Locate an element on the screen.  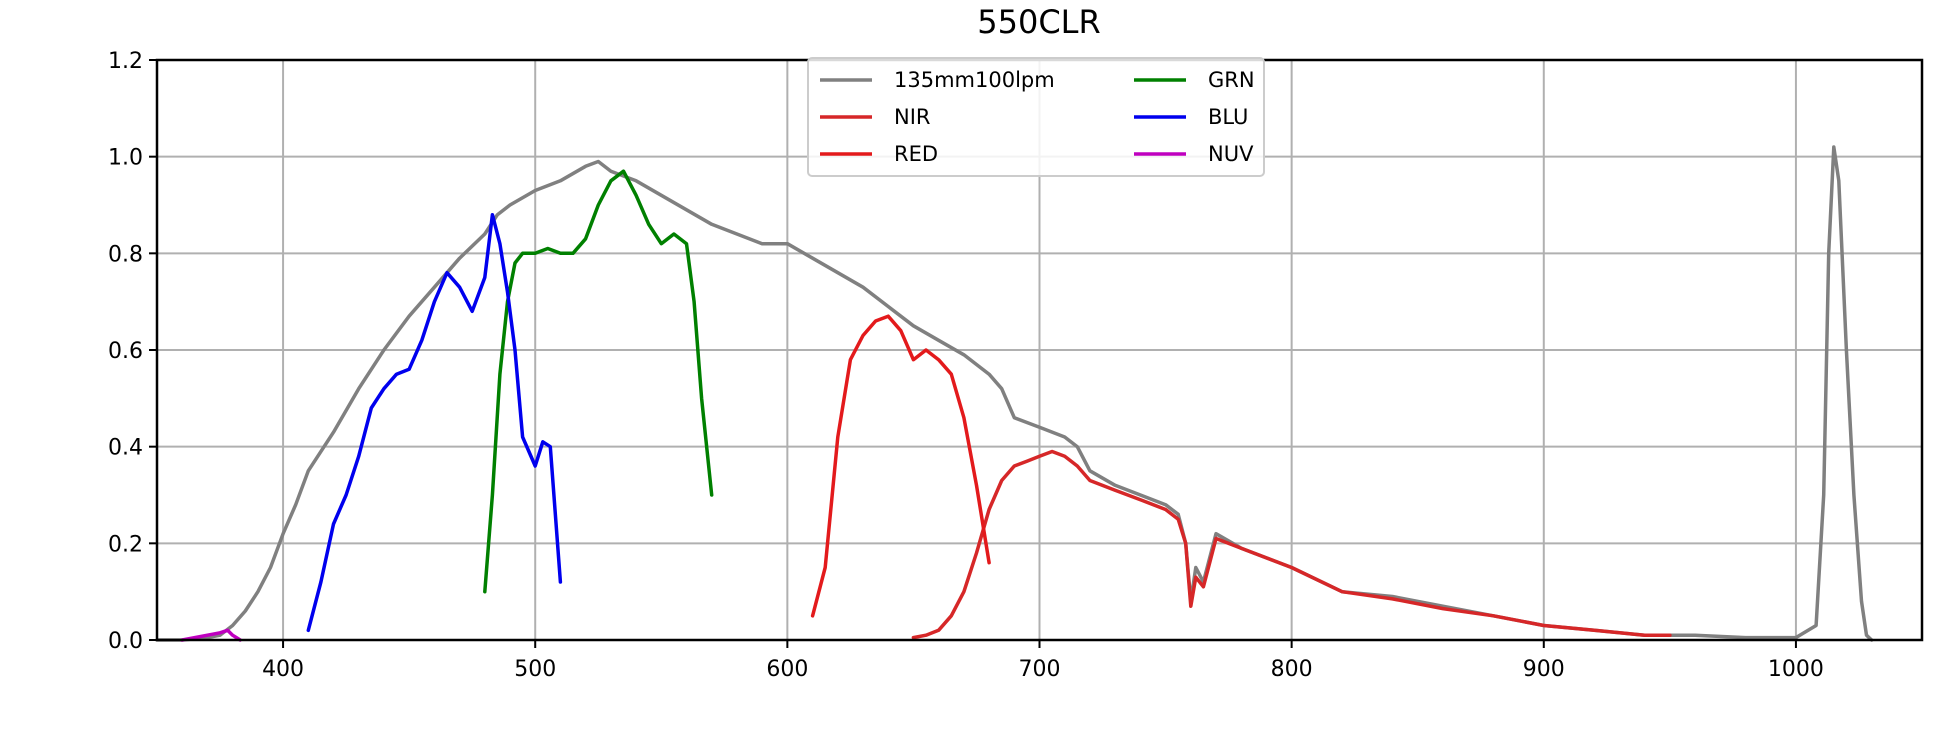
legend-label-nuv: NUV is located at coordinates (1231, 154).